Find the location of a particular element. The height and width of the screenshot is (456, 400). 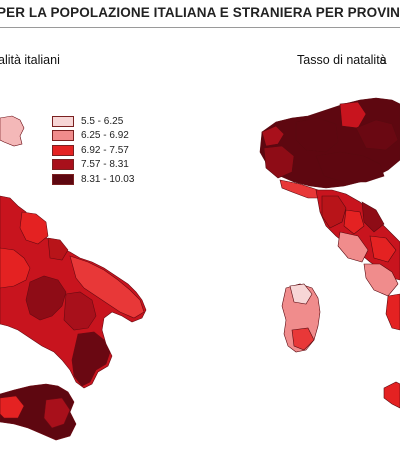

left-map-campania is located at coordinates (46, 298).